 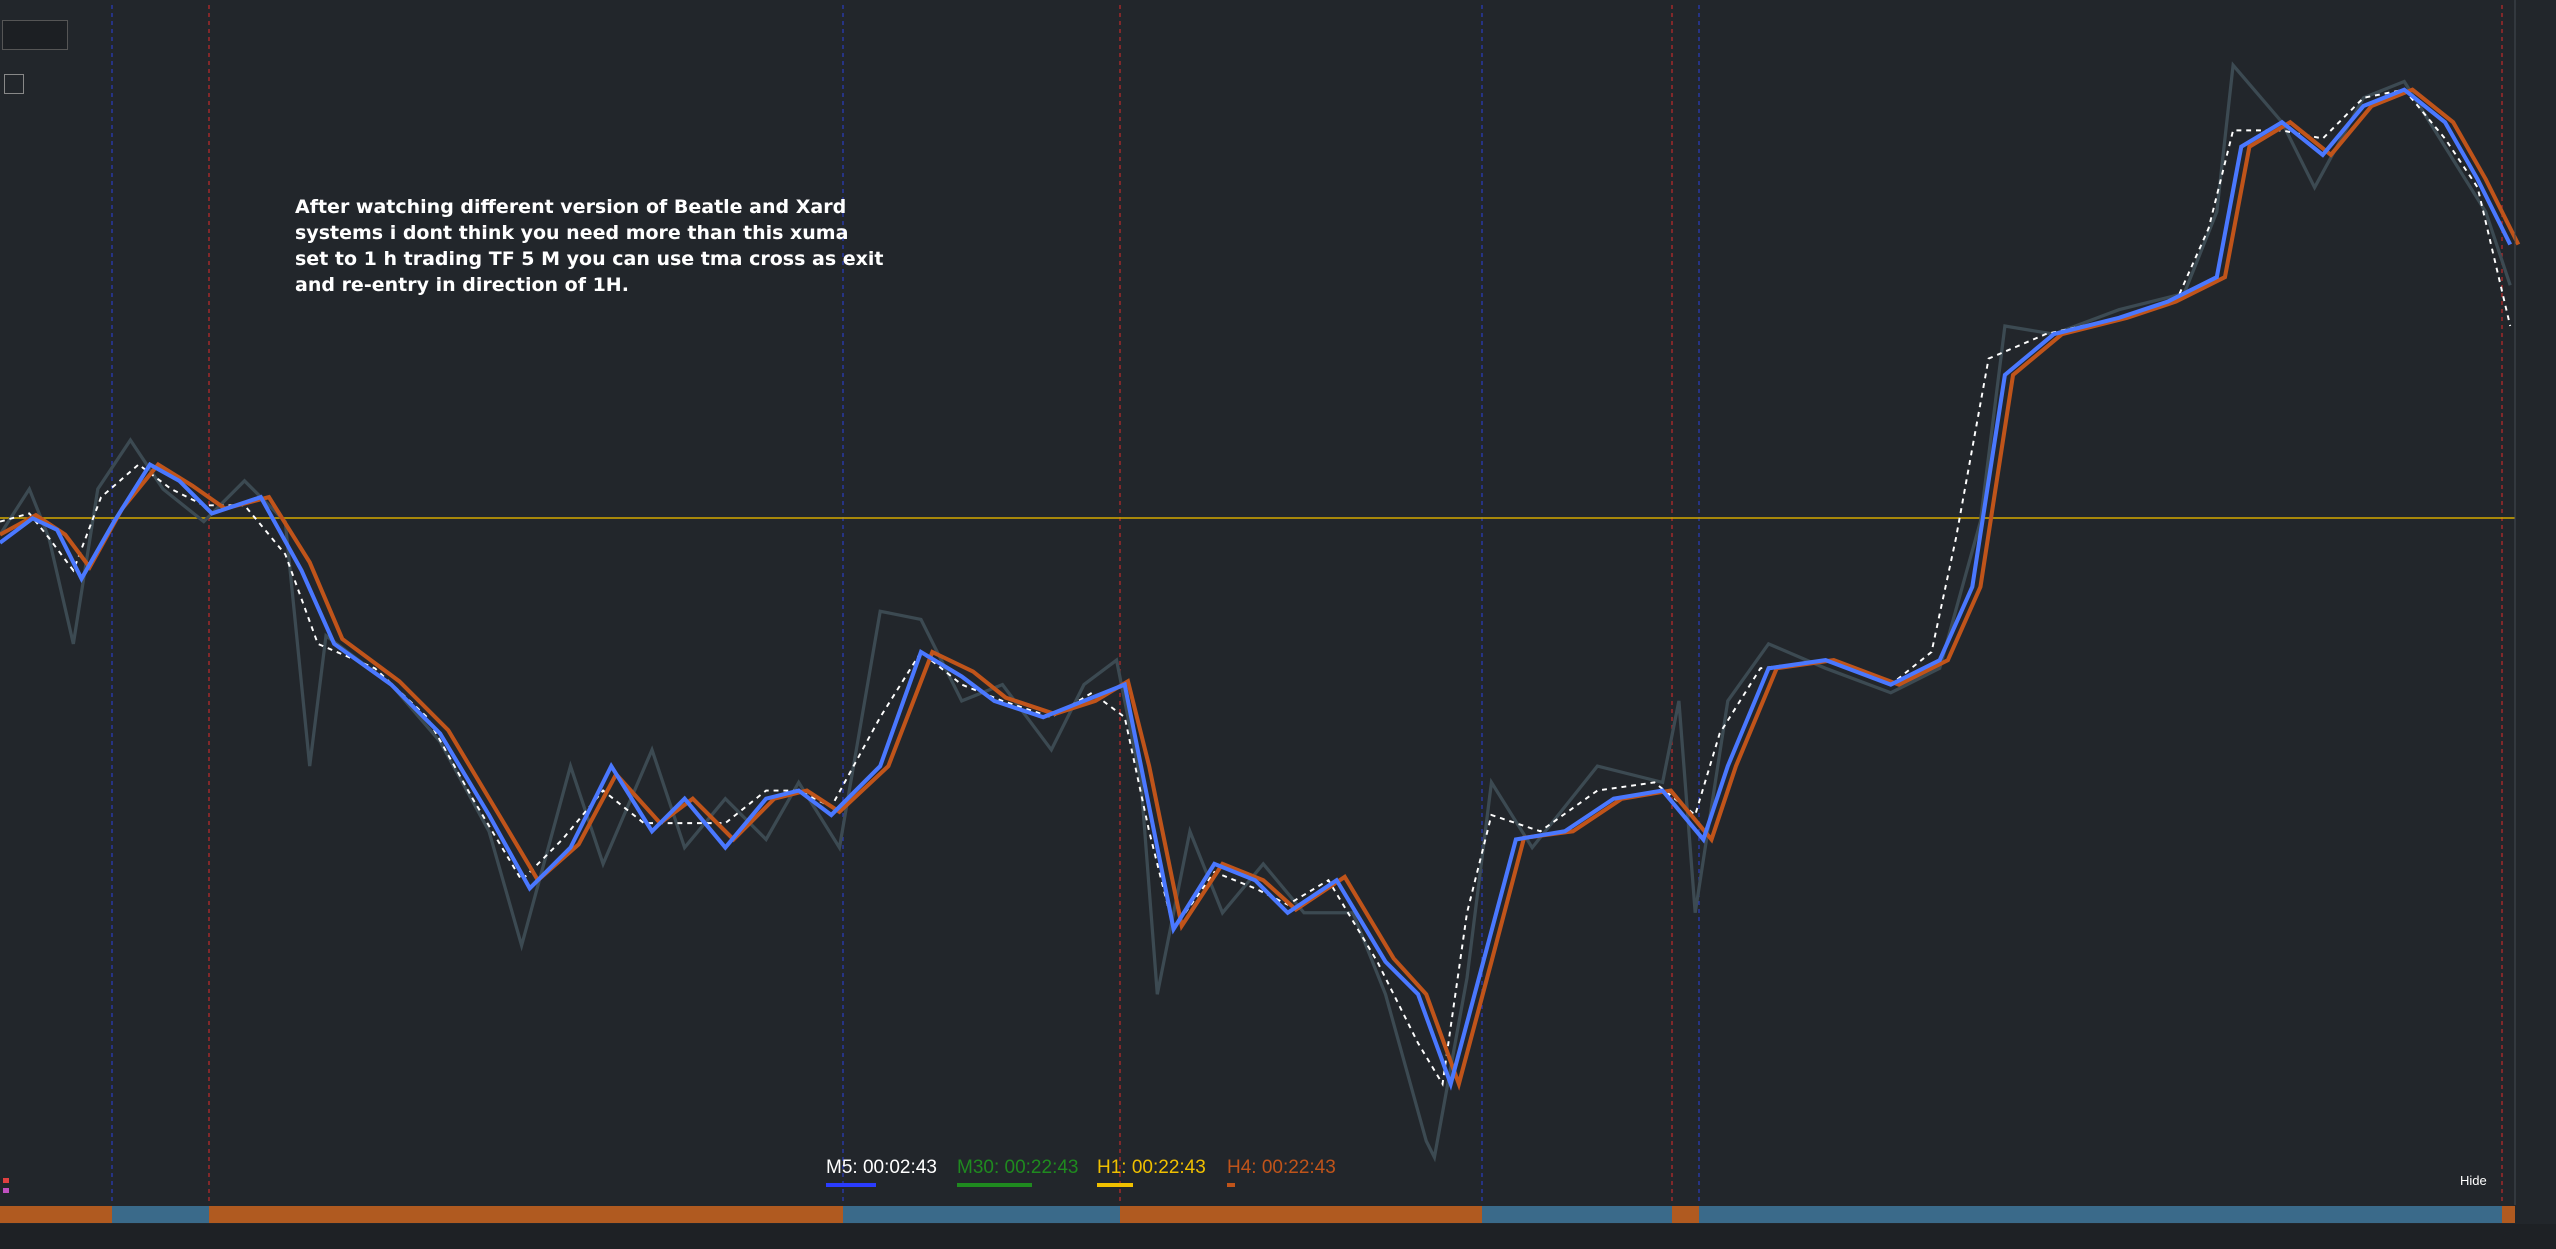 What do you see at coordinates (881, 1167) in the screenshot?
I see `timer-label: M5: 00:02:43` at bounding box center [881, 1167].